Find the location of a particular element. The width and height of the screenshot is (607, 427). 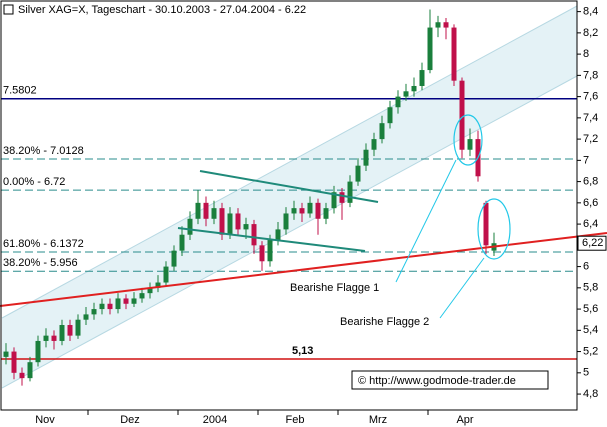

y-tick-label: 6,6 is located at coordinates (590, 203).